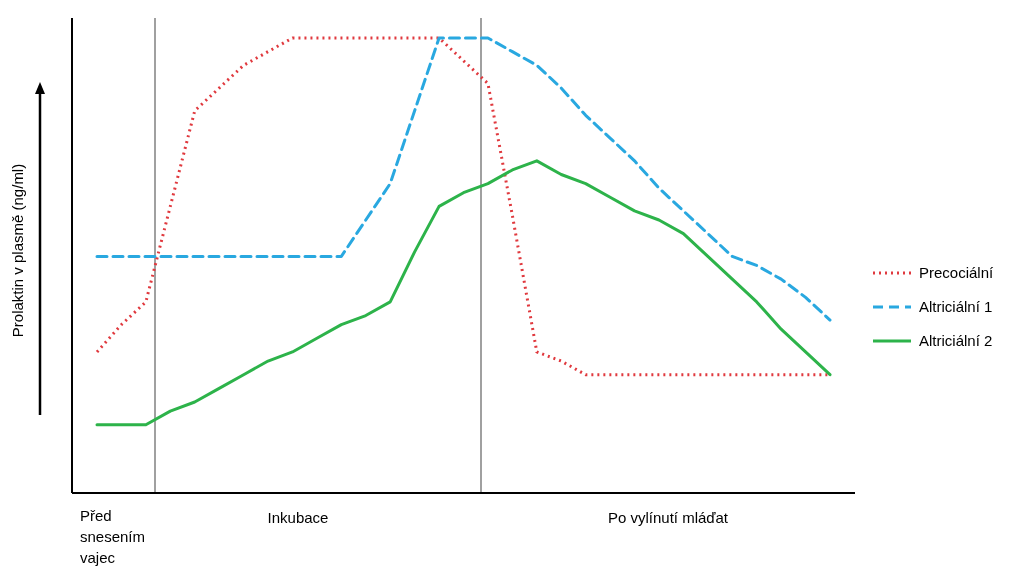  I want to click on y-axis-title: Prolaktin v plasmě (ng/ml), so click(17, 250).